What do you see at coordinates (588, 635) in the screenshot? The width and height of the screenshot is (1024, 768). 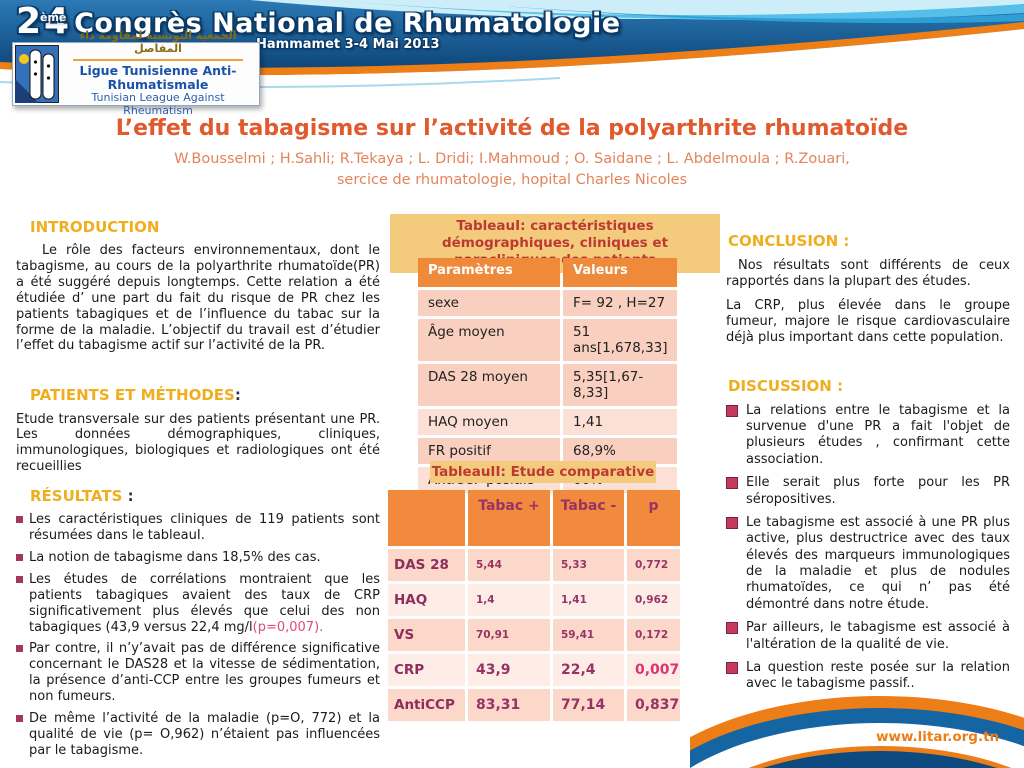 I see `table2-cell: 59,41` at bounding box center [588, 635].